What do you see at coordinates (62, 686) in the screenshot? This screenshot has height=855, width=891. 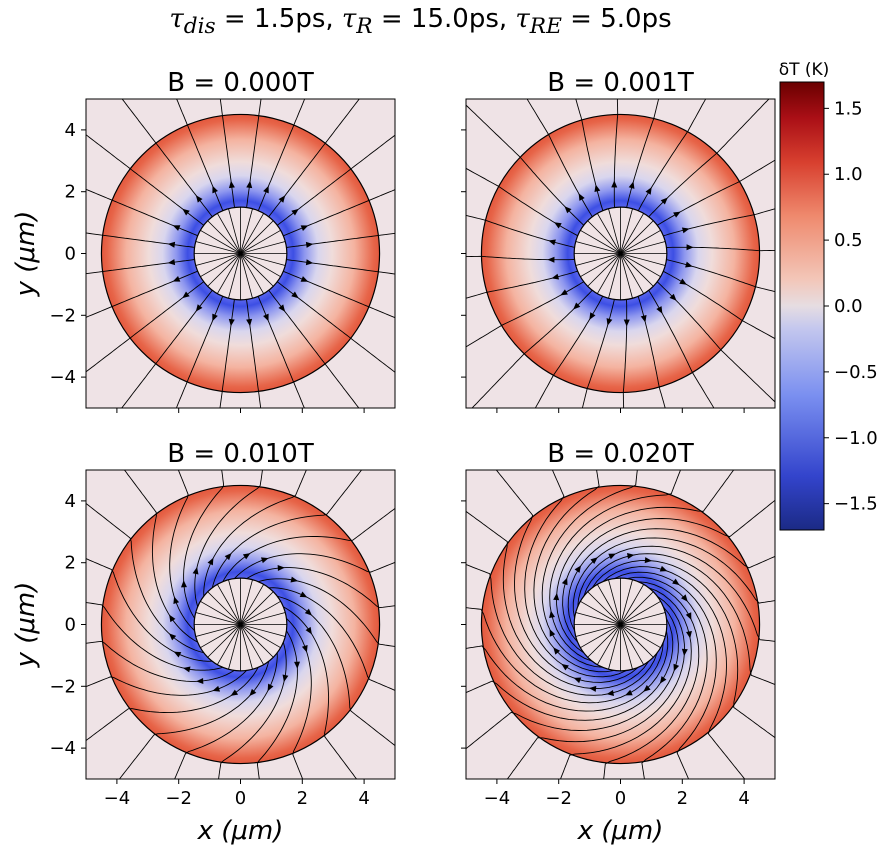 I see `y-tick-label: −2` at bounding box center [62, 686].